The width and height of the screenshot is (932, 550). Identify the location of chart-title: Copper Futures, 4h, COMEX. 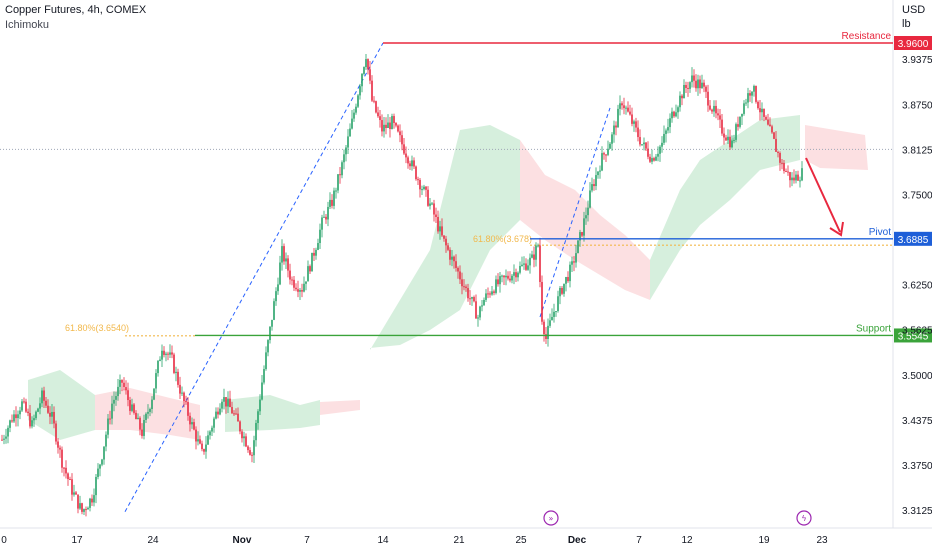
(76, 10).